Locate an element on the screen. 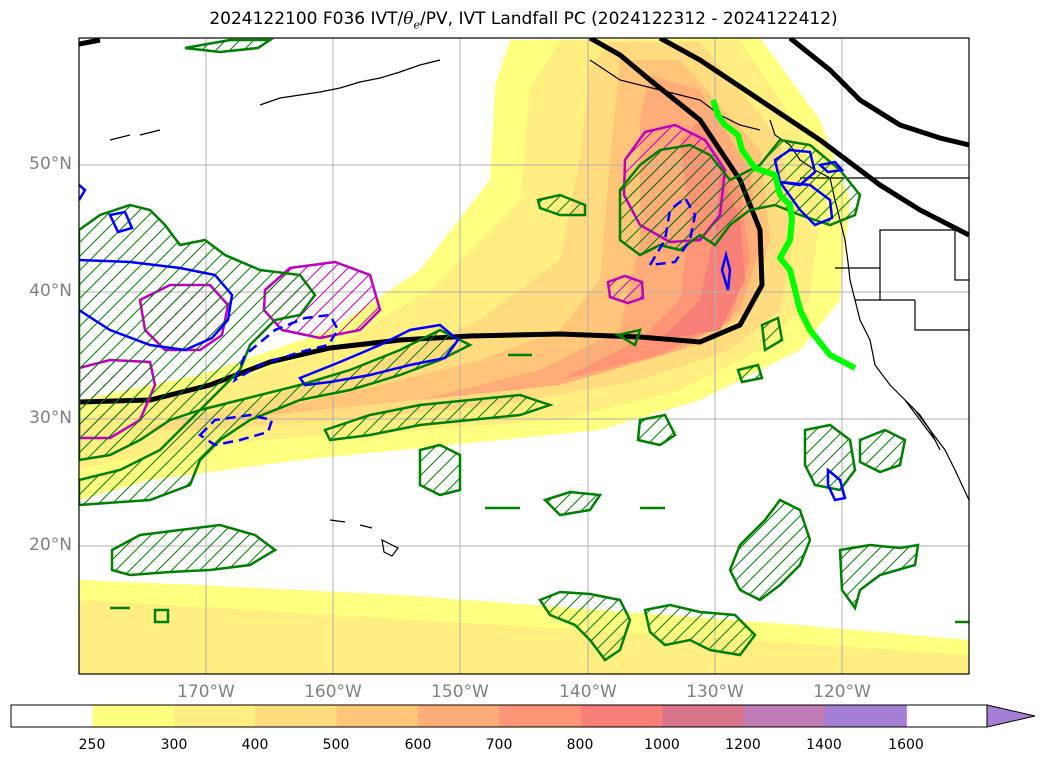  colorbar-label: 1000 is located at coordinates (662, 745).